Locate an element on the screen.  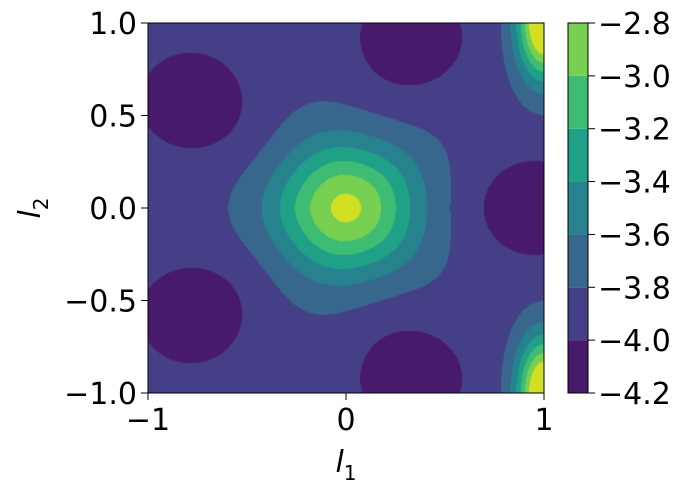
colorbar: −4.2 −4.0 −3.8 −3.6 −3.4 −3.2 −3.0 −2.8 is located at coordinates (619, 209).